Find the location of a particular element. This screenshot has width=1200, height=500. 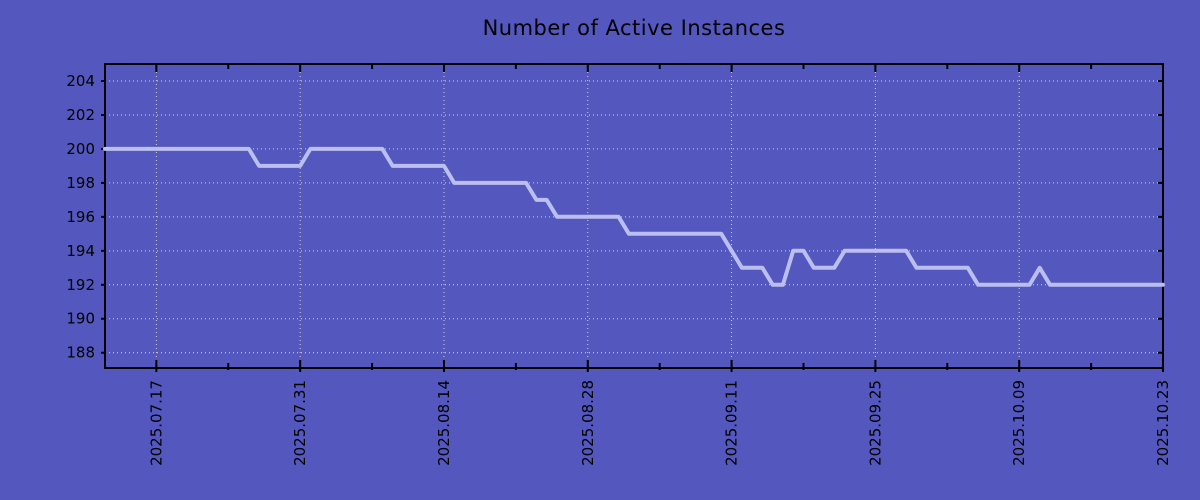

x-tick-label: 2025.08.14 is located at coordinates (444, 423).